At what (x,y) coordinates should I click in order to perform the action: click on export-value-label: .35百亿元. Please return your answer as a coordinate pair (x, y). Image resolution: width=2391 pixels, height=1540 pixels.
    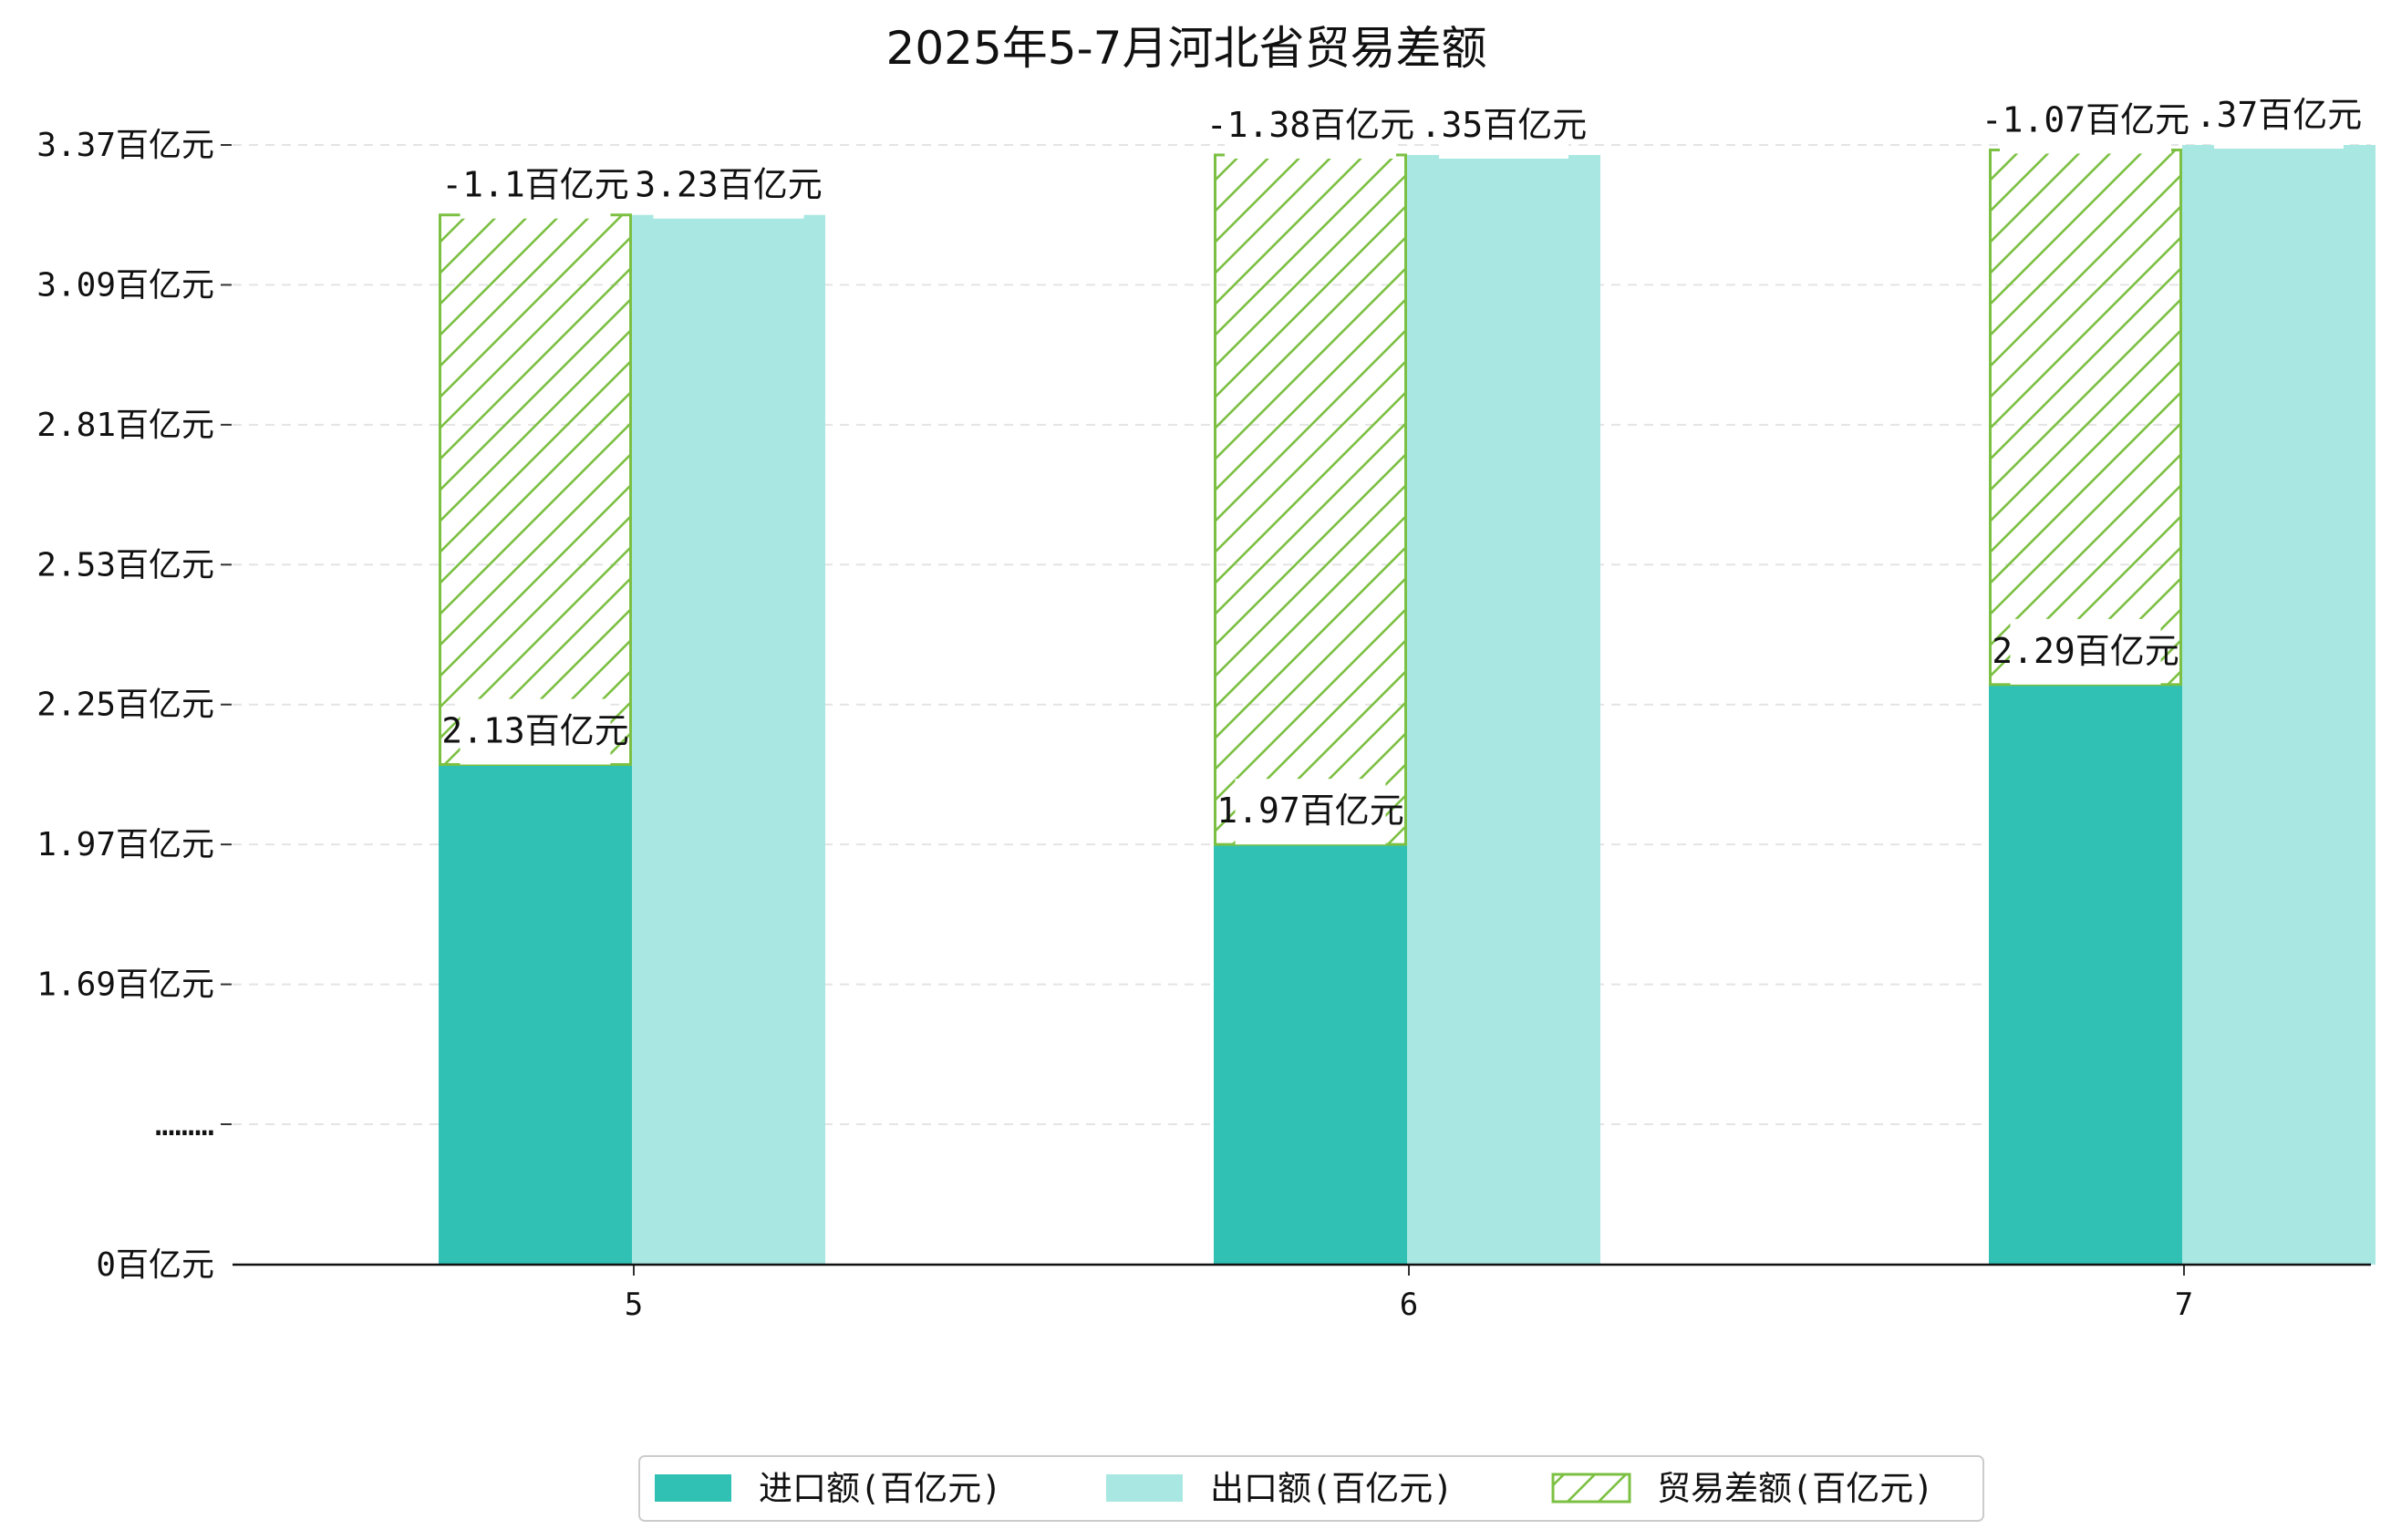
    Looking at the image, I should click on (1505, 125).